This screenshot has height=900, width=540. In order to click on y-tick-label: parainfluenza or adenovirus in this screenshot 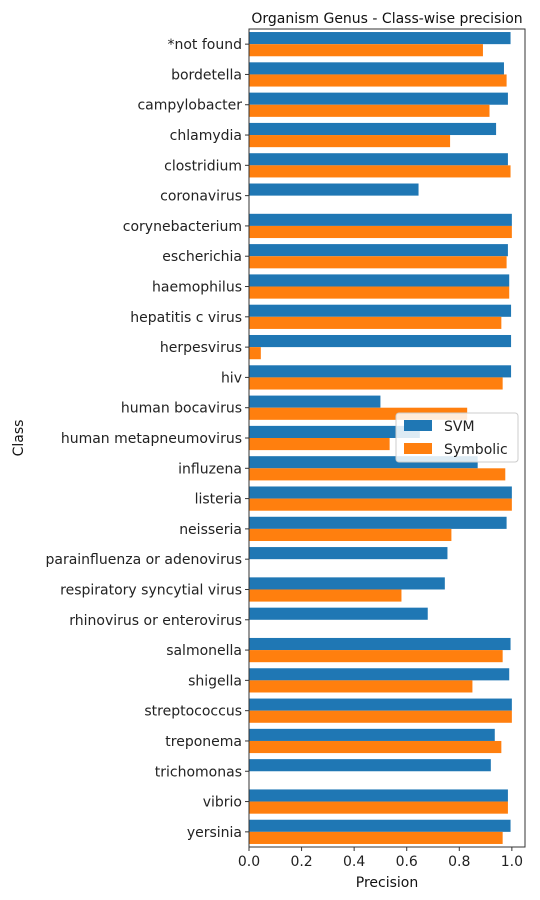, I will do `click(143, 560)`.